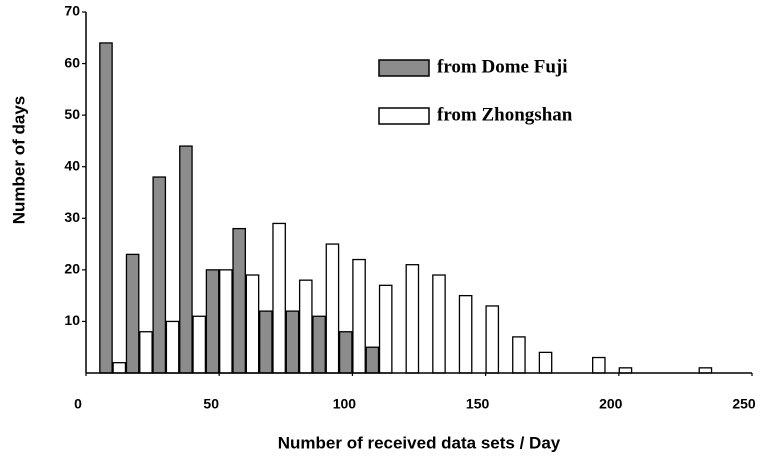  Describe the element at coordinates (72, 165) in the screenshot. I see `y-tick-label: 40` at that location.